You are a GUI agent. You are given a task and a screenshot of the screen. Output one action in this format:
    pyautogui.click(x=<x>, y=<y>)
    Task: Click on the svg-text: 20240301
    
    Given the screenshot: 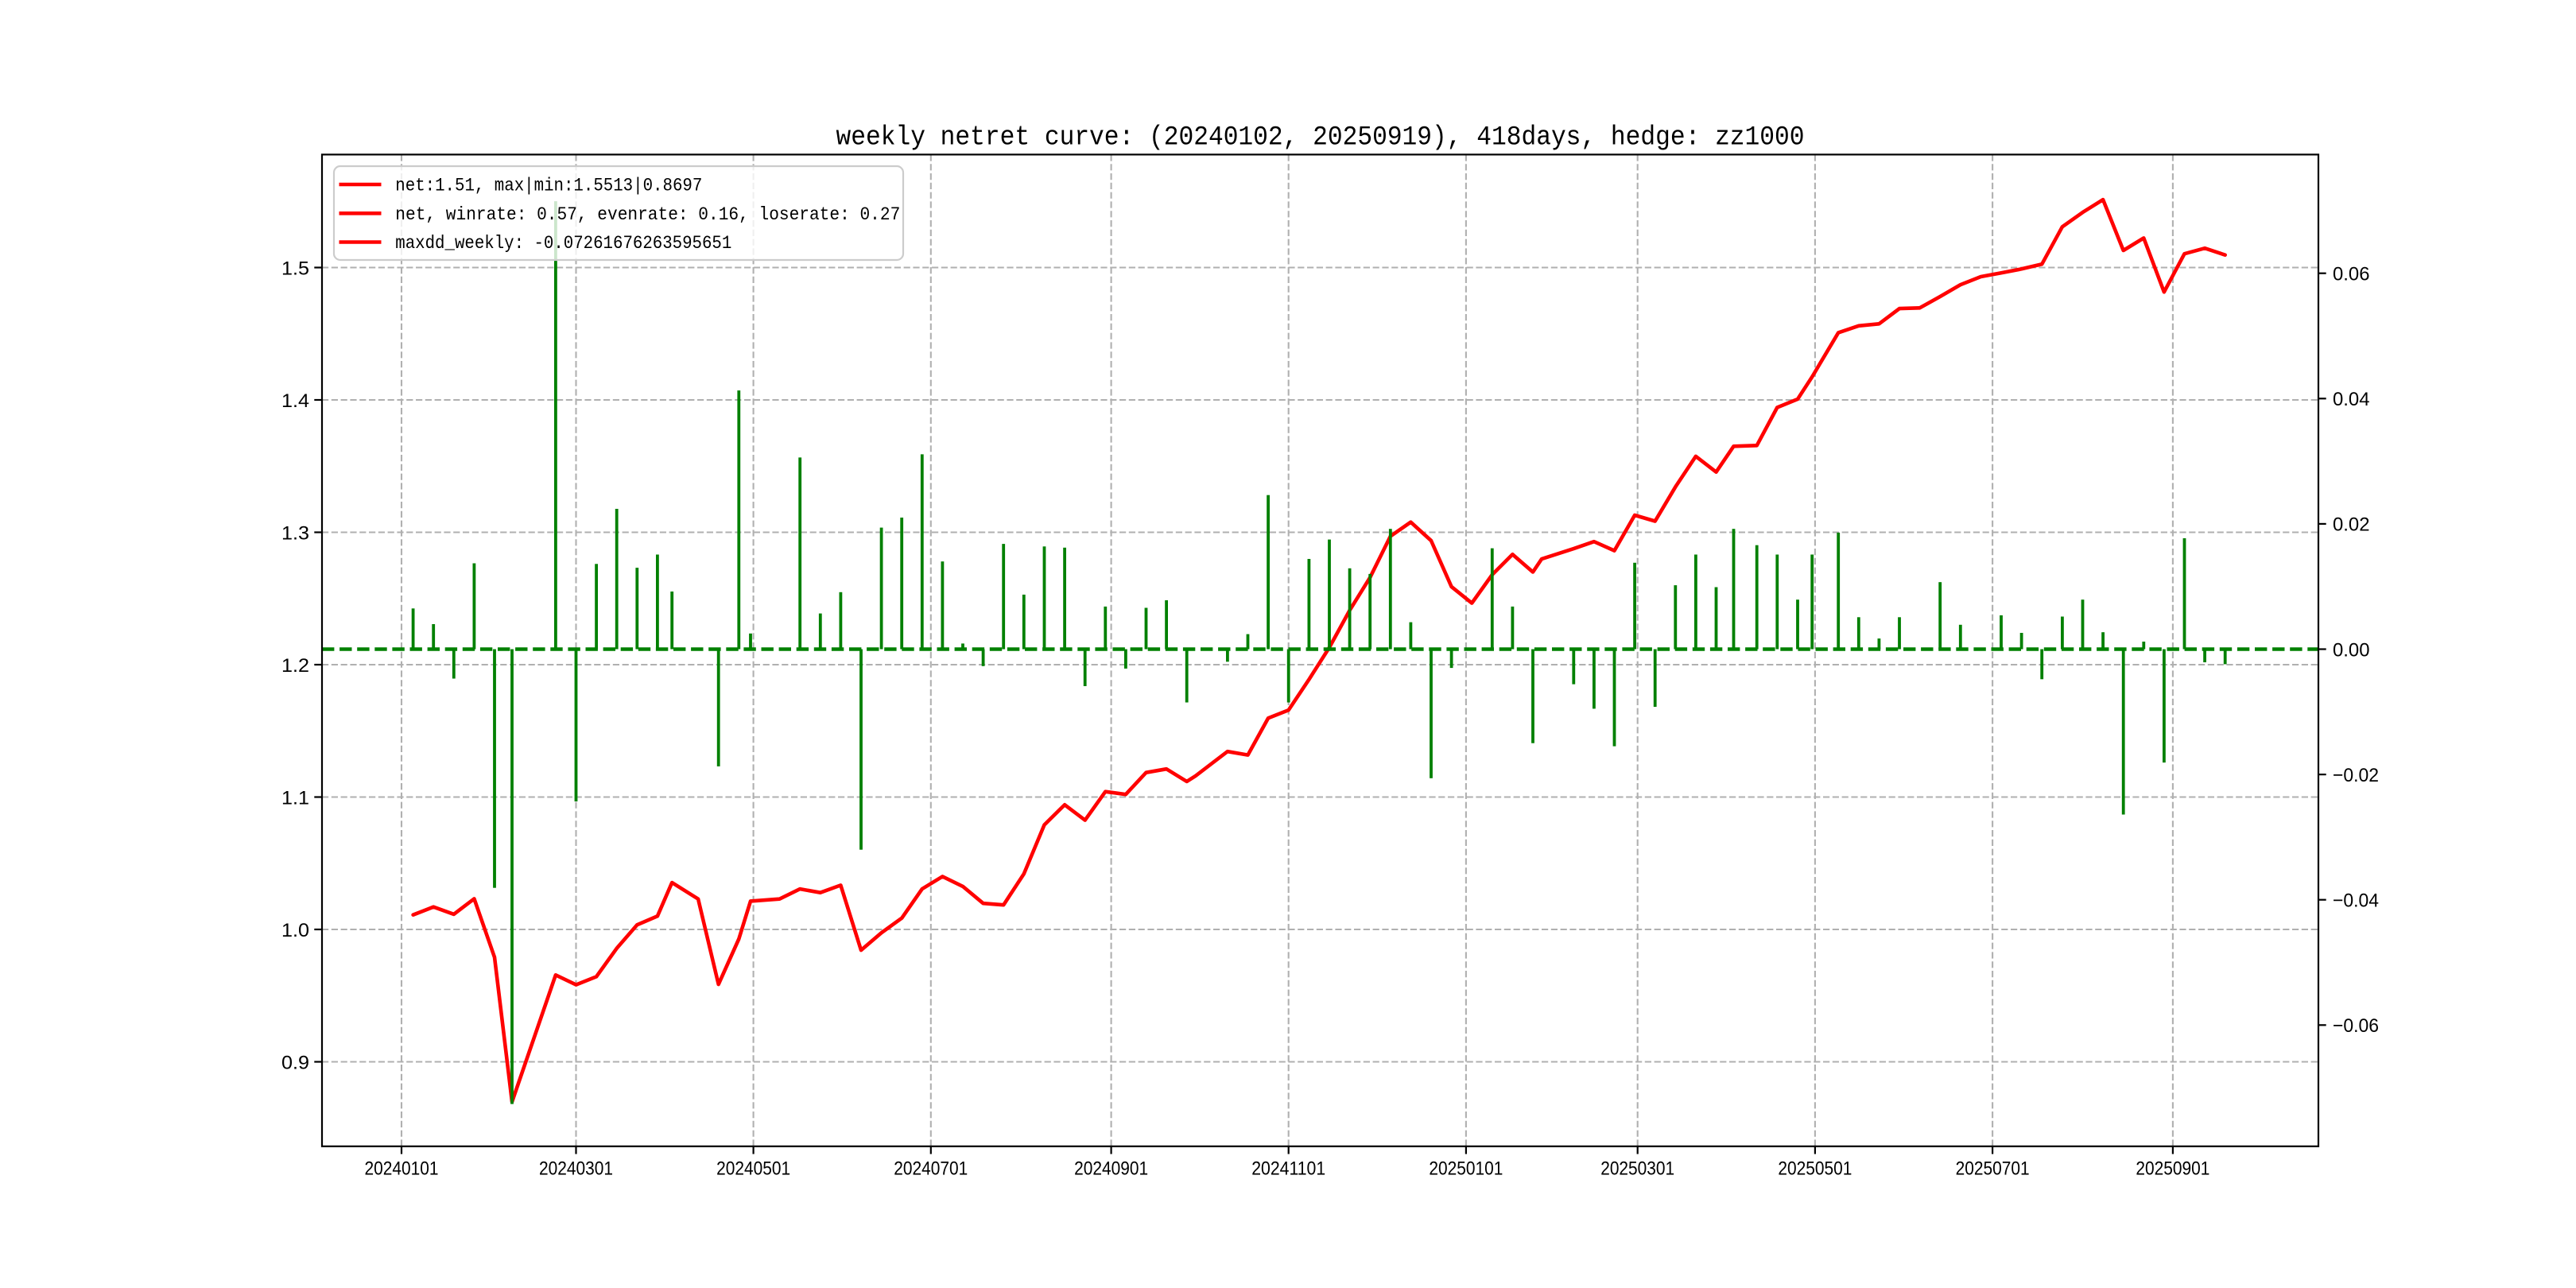 What is the action you would take?
    pyautogui.click(x=576, y=1169)
    